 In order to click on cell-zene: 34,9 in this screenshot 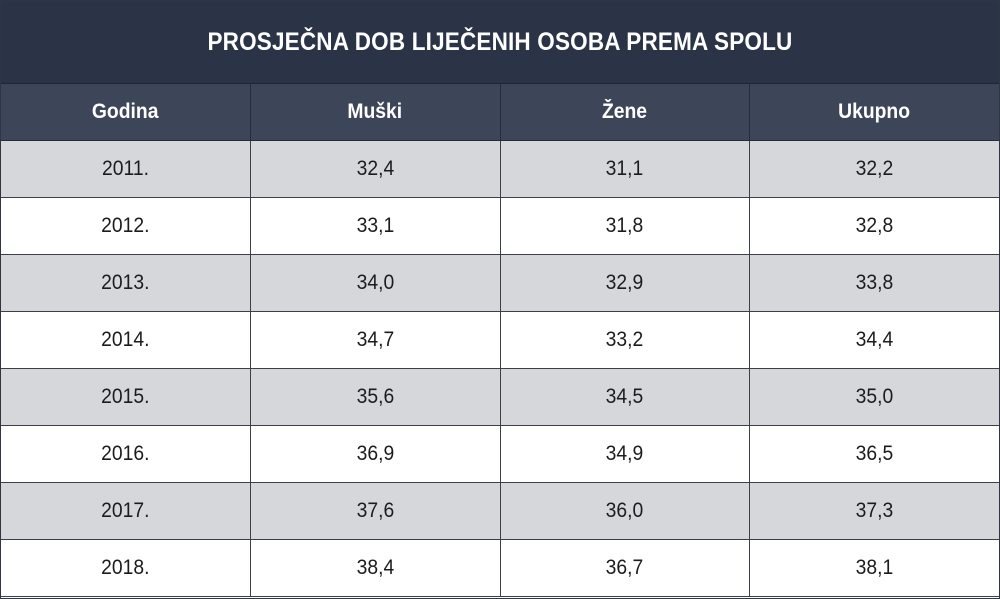, I will do `click(625, 454)`.